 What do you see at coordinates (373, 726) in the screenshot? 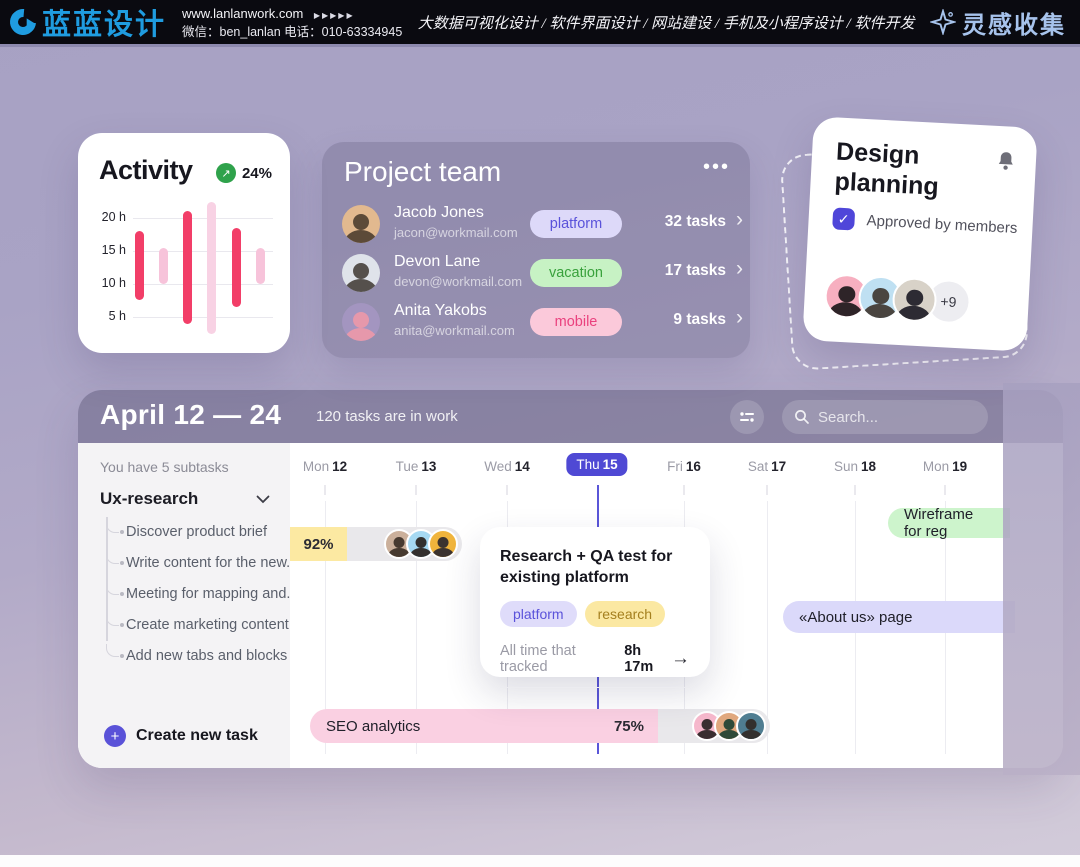
I see `seo-label: SEO analytics` at bounding box center [373, 726].